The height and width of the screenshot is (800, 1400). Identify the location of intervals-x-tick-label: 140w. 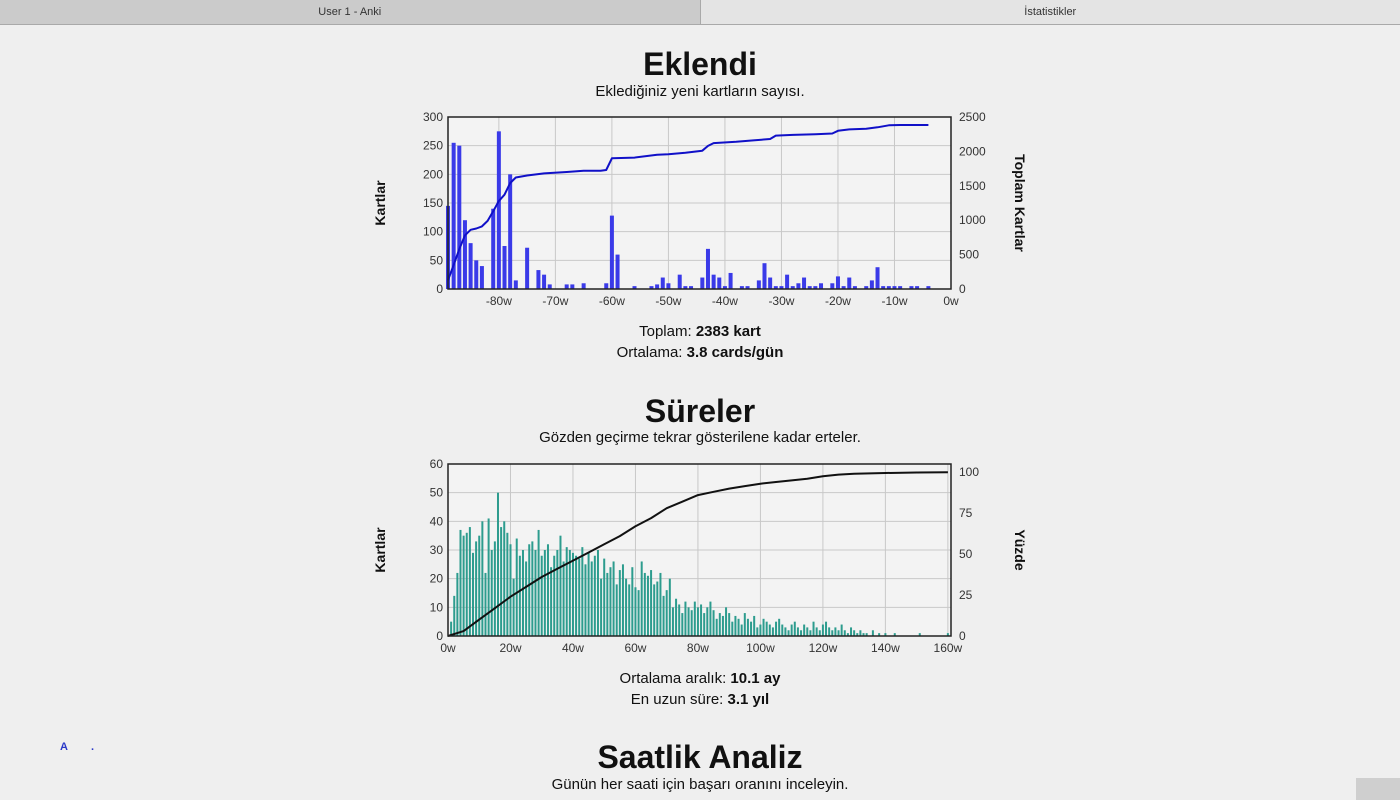
(885, 648).